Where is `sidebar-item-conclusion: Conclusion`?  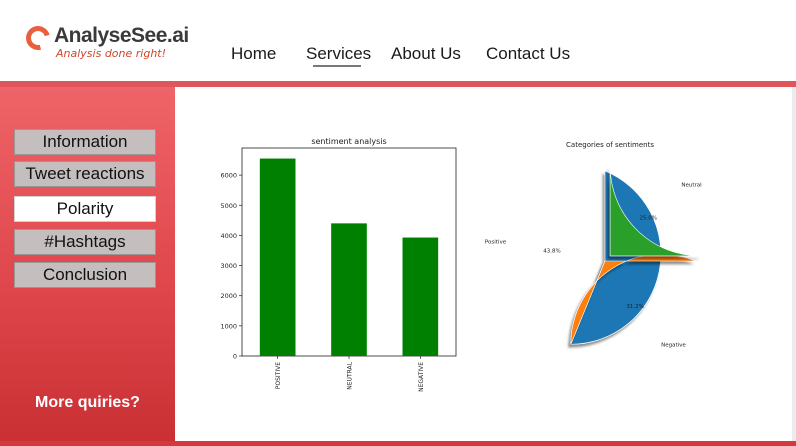 sidebar-item-conclusion: Conclusion is located at coordinates (85, 275).